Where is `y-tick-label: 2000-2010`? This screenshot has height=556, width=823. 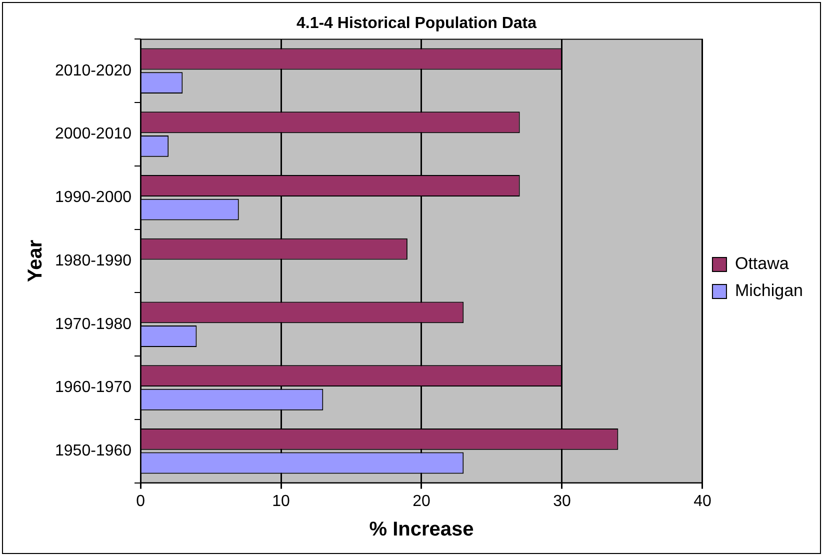
y-tick-label: 2000-2010 is located at coordinates (93, 134).